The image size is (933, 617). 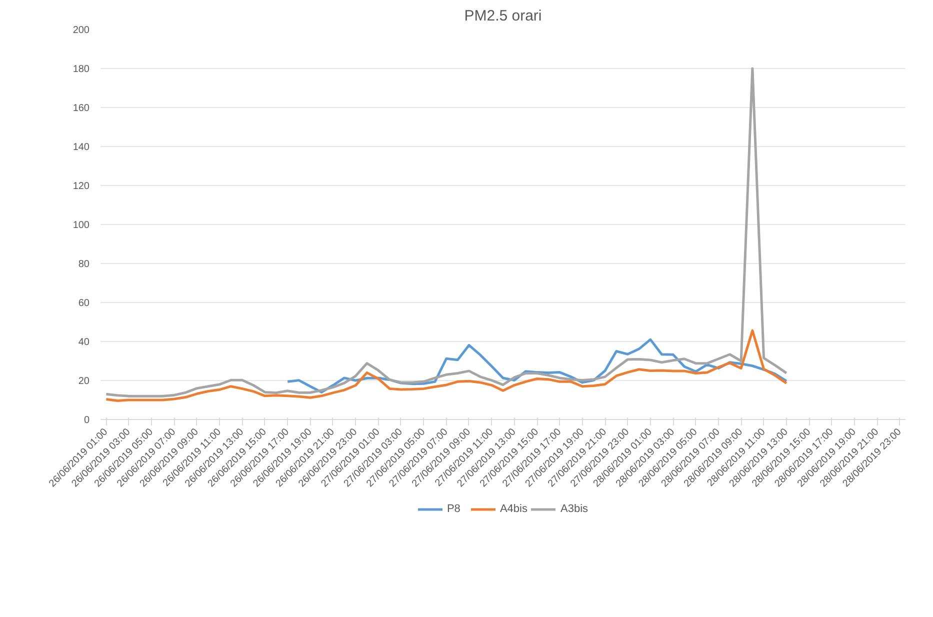 What do you see at coordinates (84, 264) in the screenshot?
I see `y-tick-label: 80` at bounding box center [84, 264].